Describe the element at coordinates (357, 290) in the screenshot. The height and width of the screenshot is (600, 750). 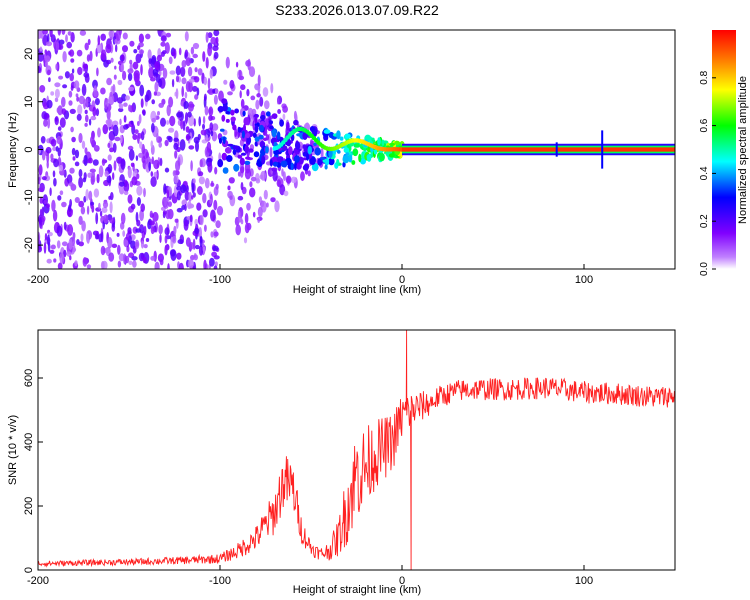
I see `spectrogram-x-label: Height of straight line (km)` at that location.